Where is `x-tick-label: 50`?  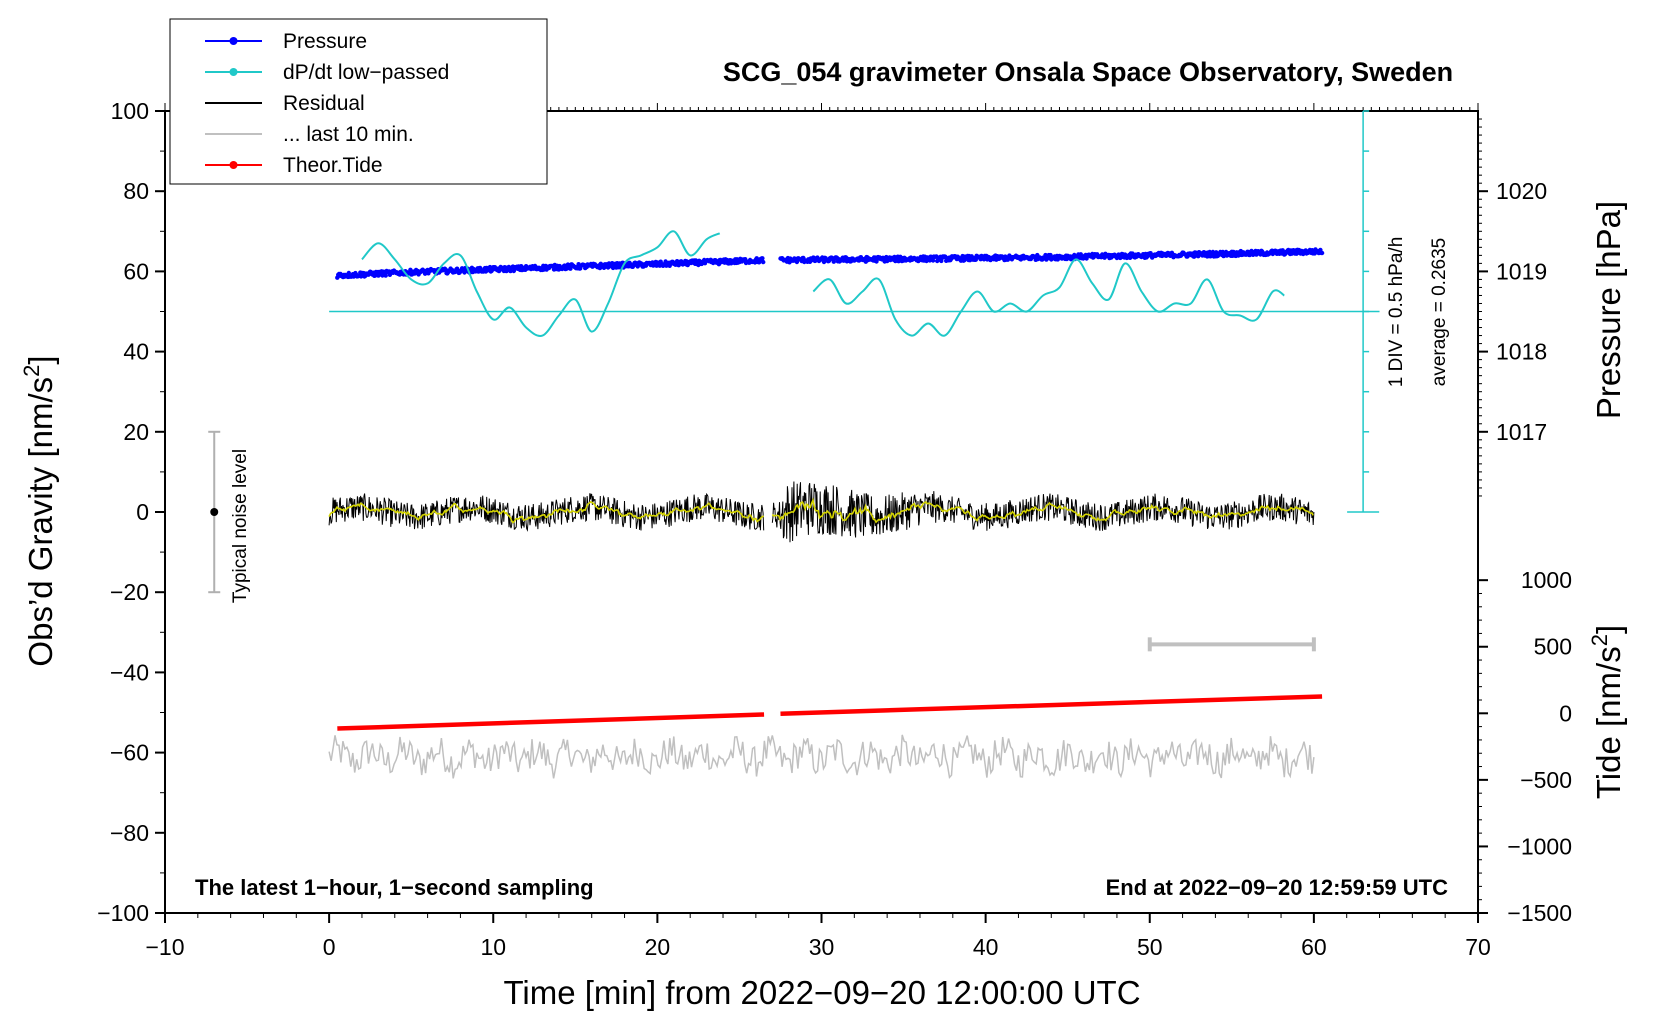 x-tick-label: 50 is located at coordinates (1150, 947).